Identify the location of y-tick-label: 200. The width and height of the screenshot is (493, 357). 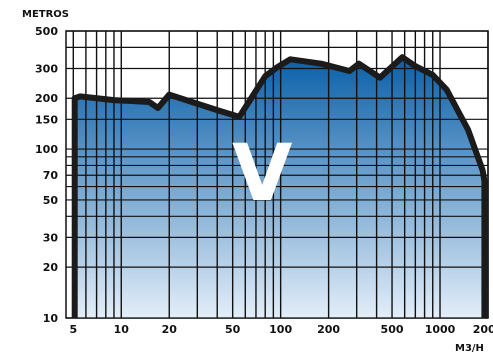
(46, 98).